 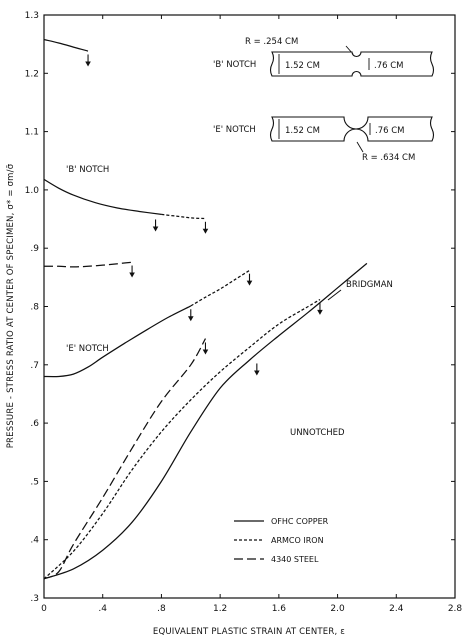 What do you see at coordinates (360, 147) in the screenshot?
I see `inset-e-radius-leader` at bounding box center [360, 147].